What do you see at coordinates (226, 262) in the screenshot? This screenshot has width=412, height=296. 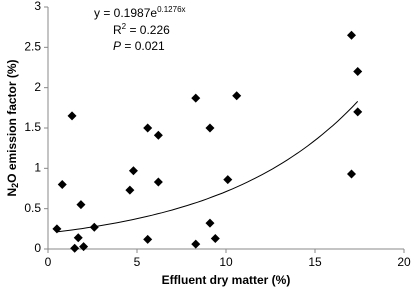 I see `x-tick-label: 10` at bounding box center [226, 262].